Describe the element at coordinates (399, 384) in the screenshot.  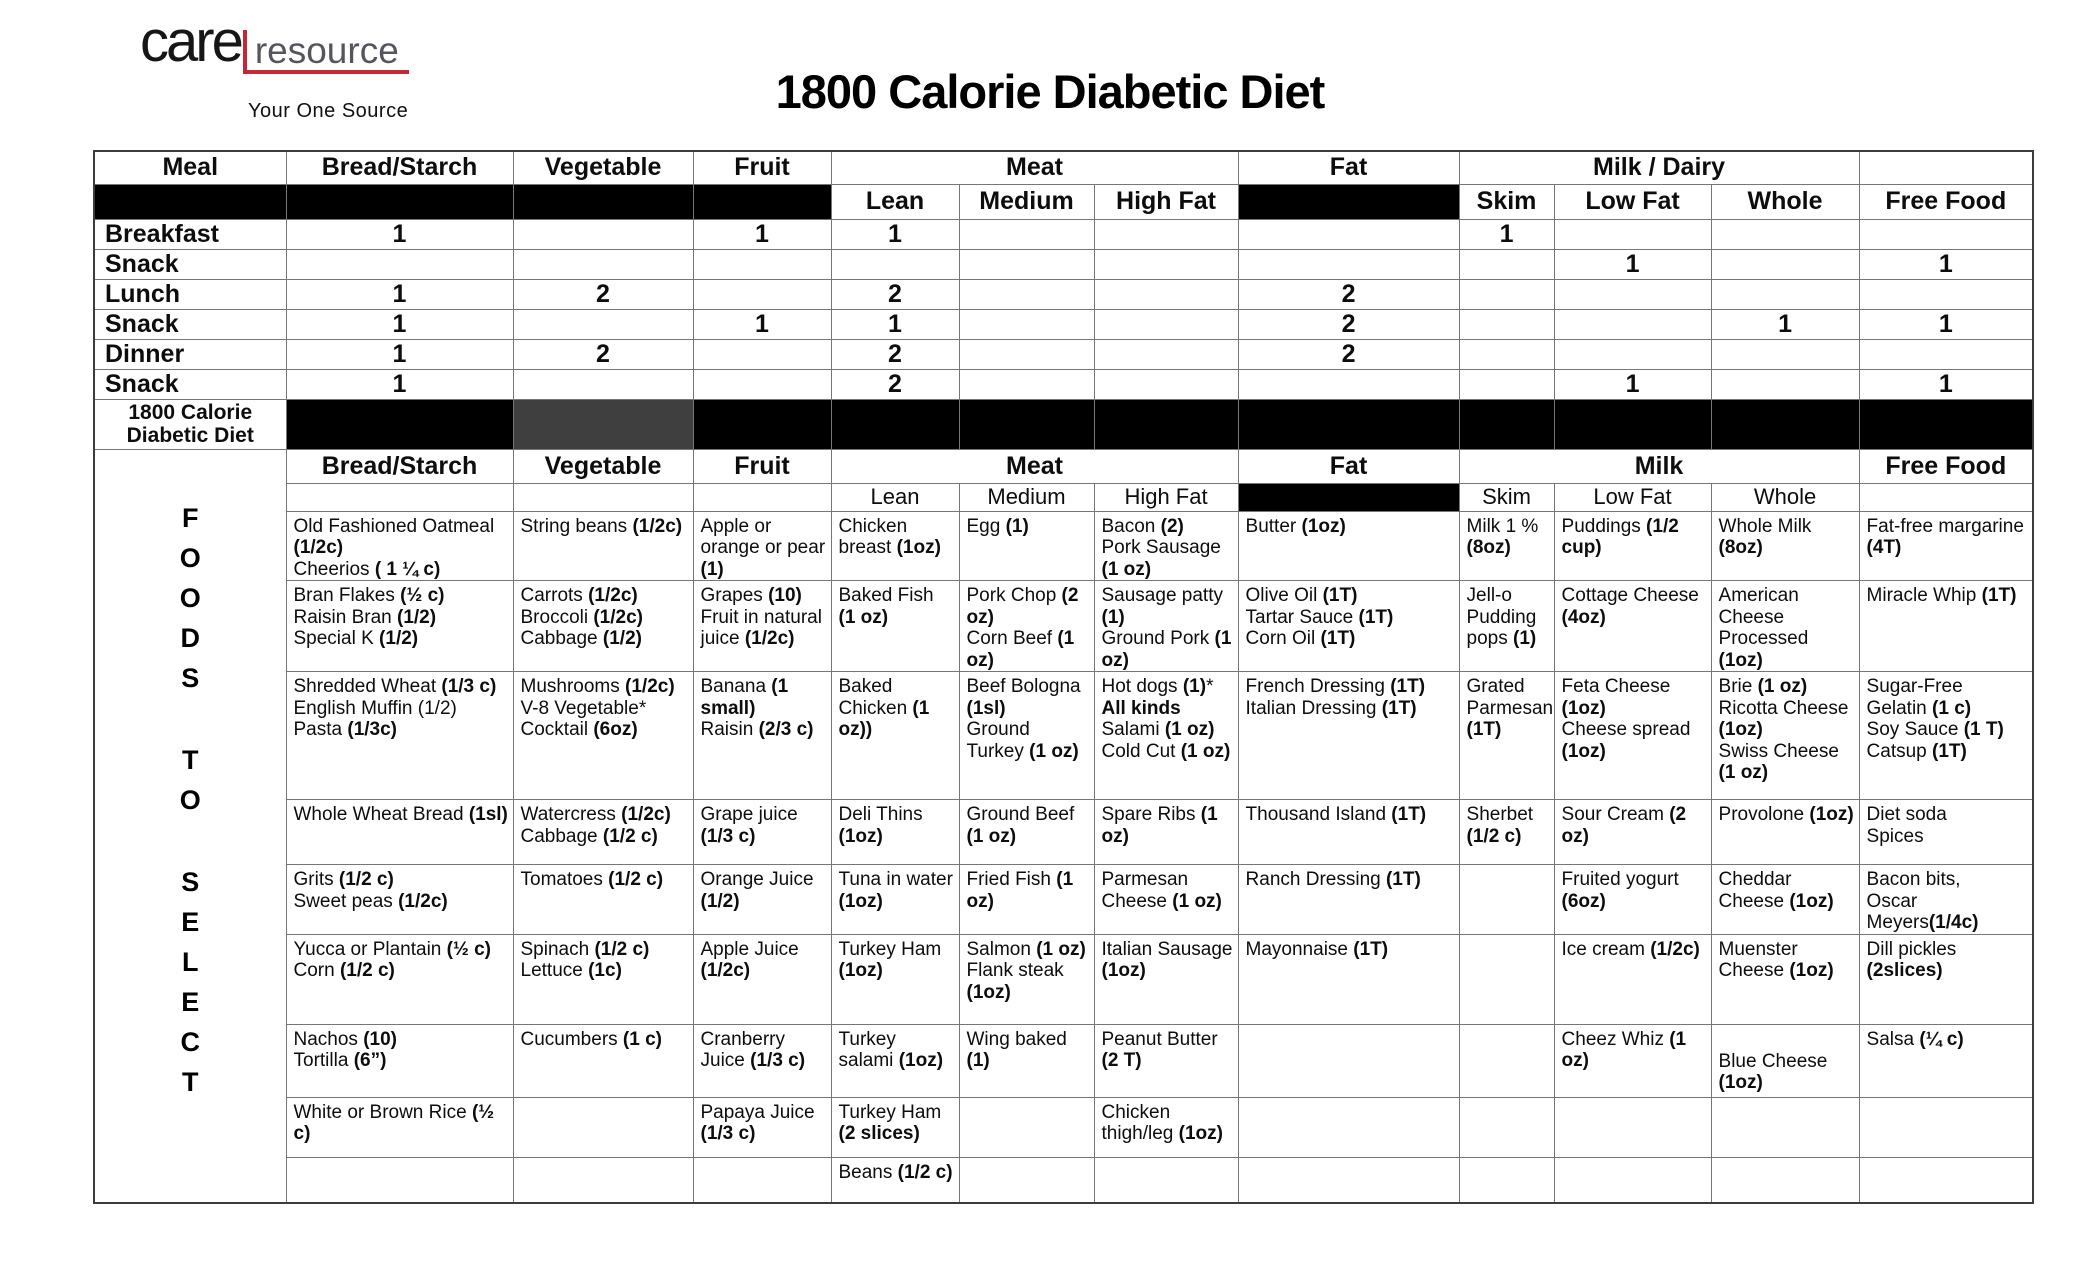
I see `plan-value-bread: 1` at that location.